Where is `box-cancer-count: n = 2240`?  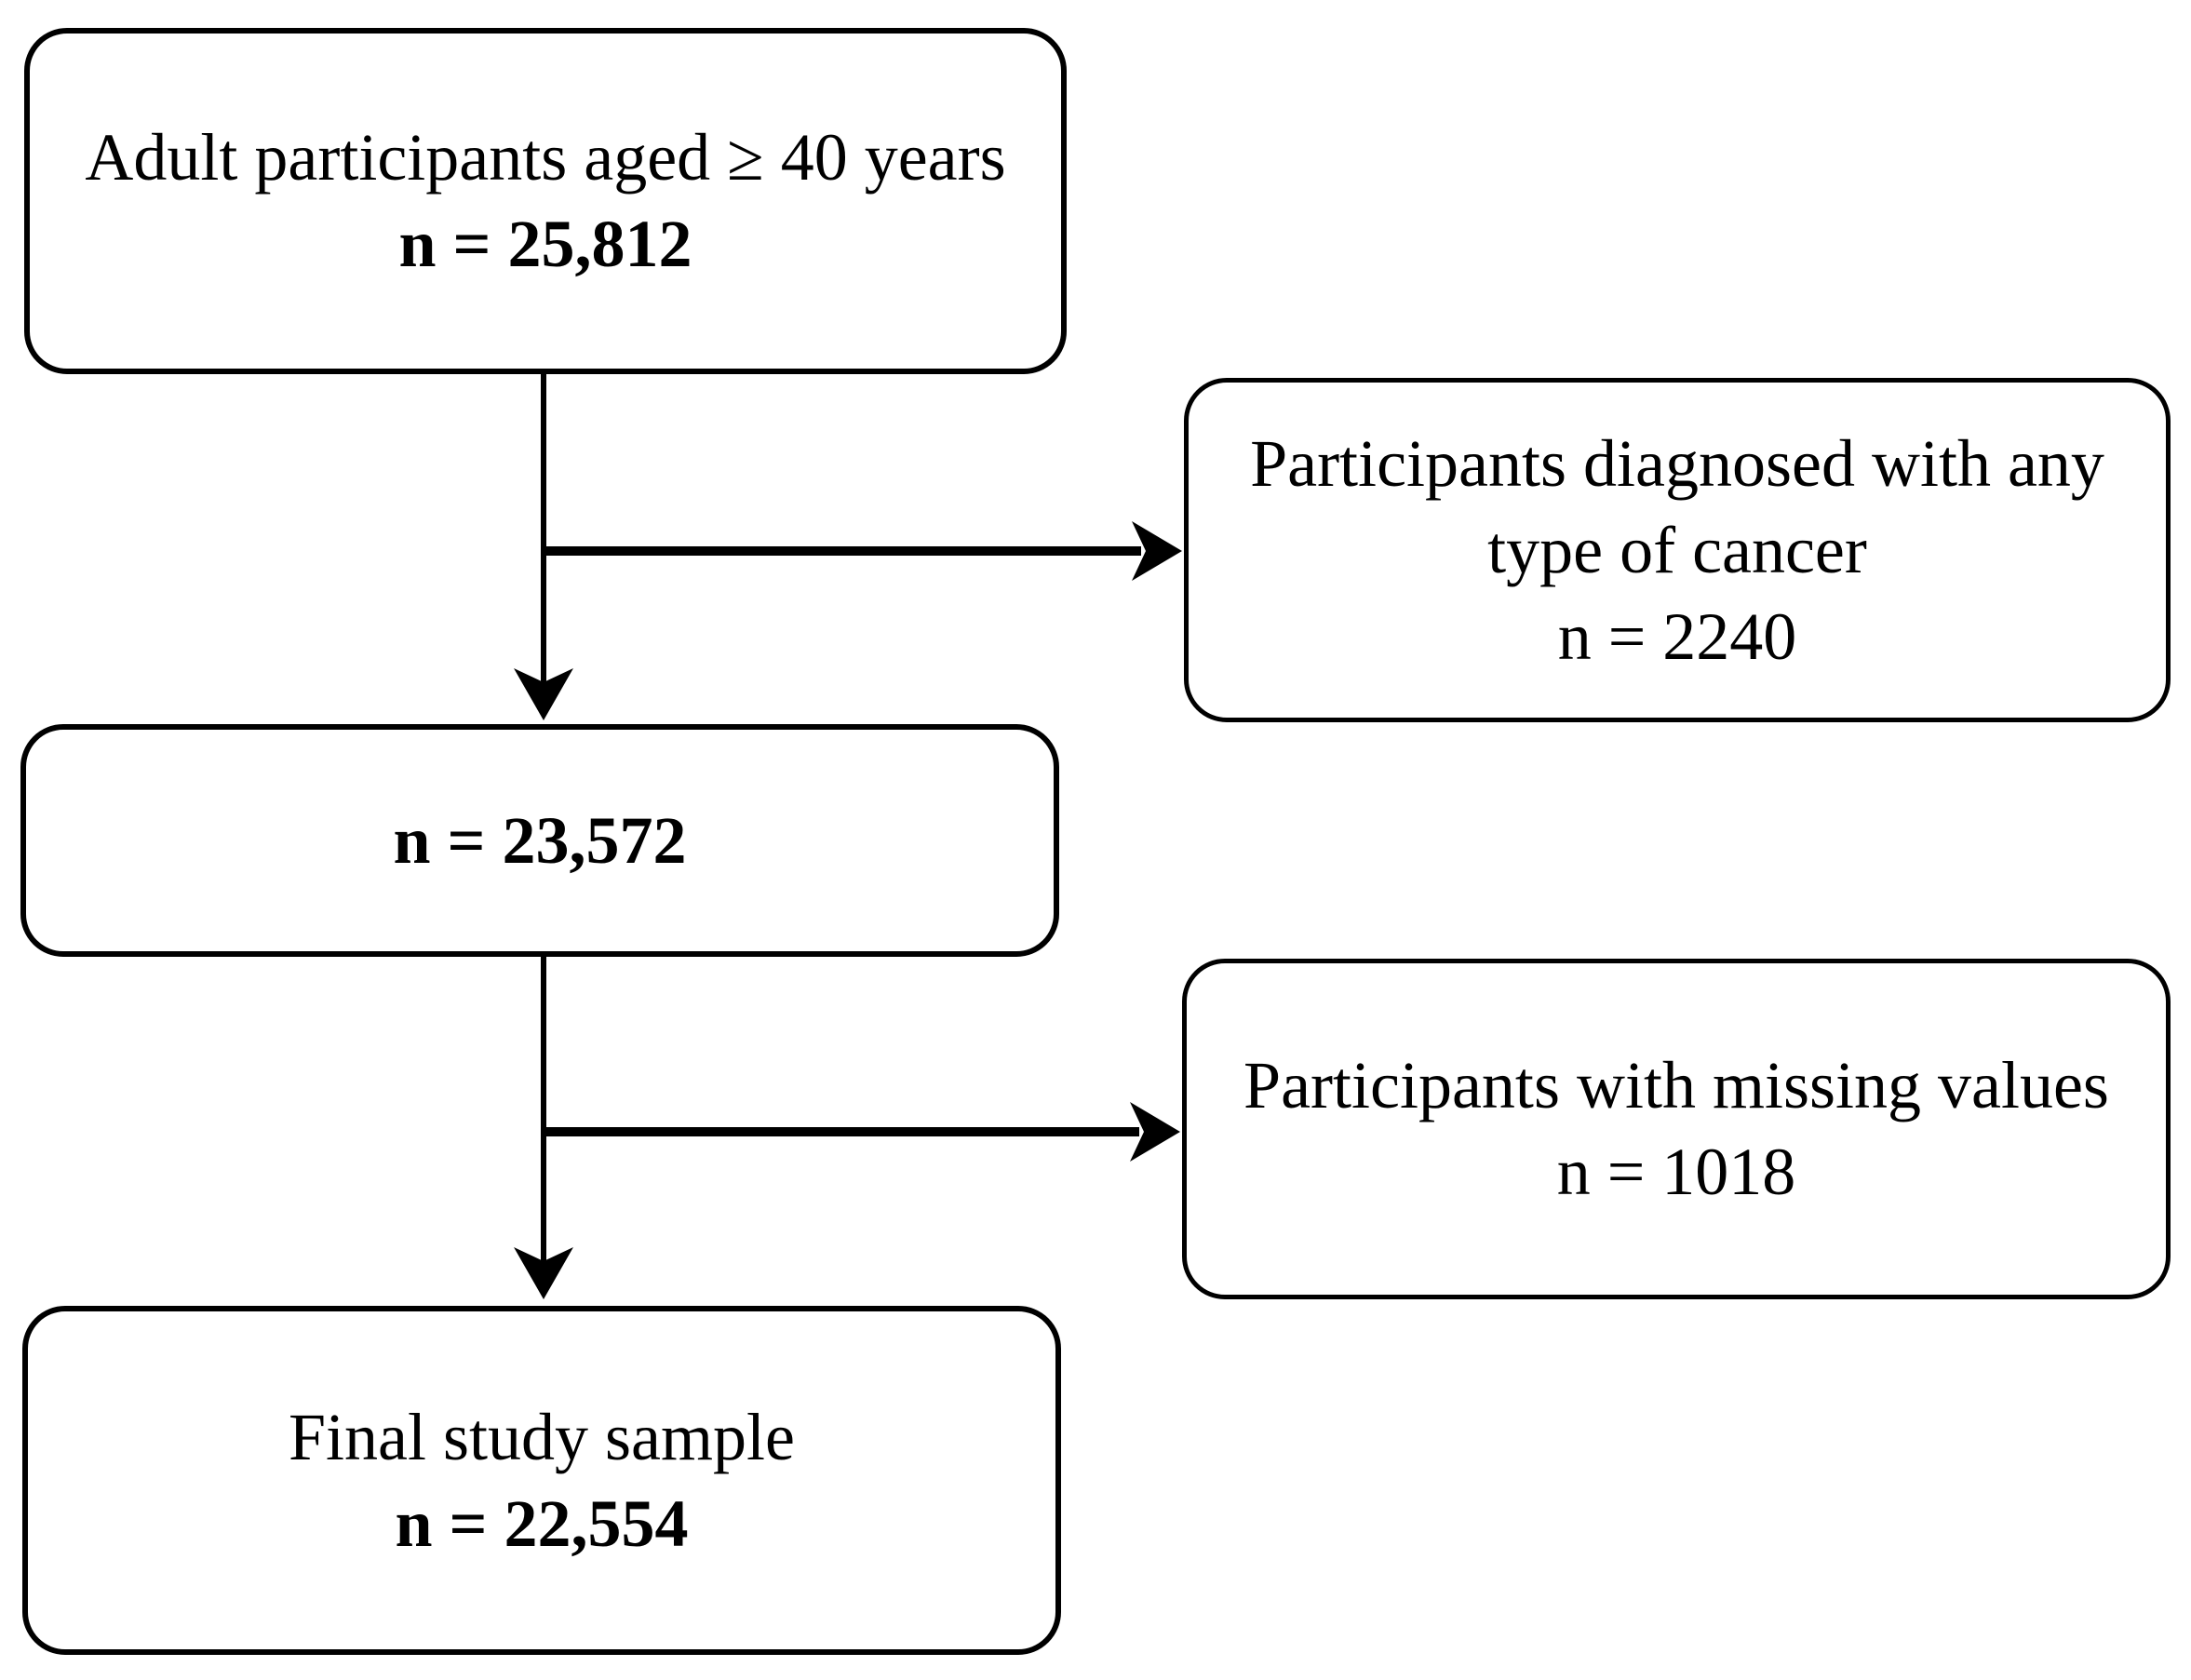 box-cancer-count: n = 2240 is located at coordinates (1677, 636).